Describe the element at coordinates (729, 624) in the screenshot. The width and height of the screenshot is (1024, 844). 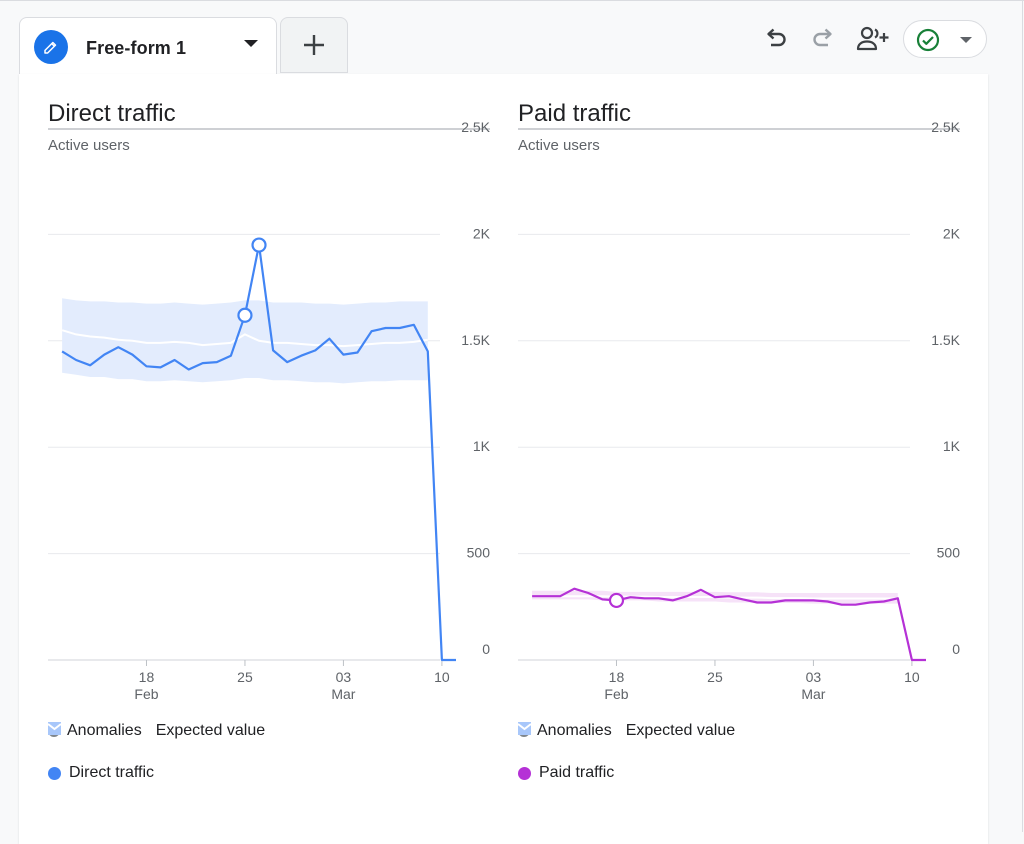
I see `series-line` at that location.